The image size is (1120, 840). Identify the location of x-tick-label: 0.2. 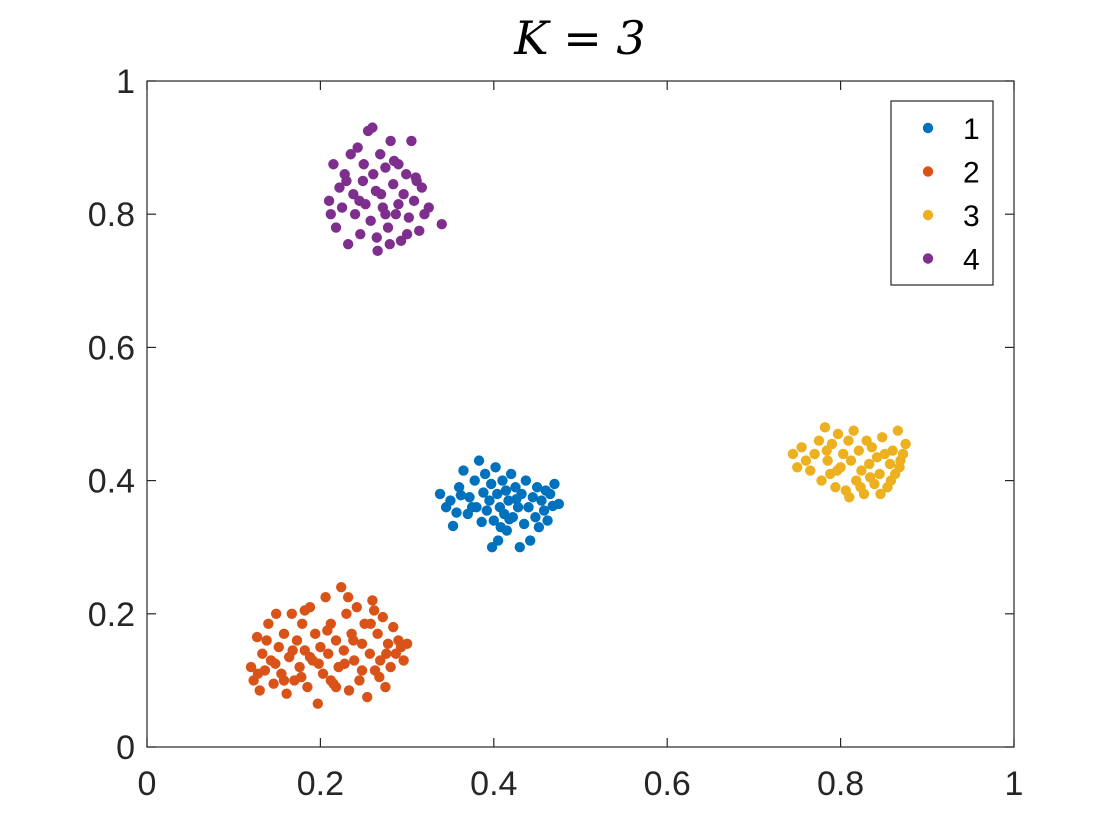
(320, 784).